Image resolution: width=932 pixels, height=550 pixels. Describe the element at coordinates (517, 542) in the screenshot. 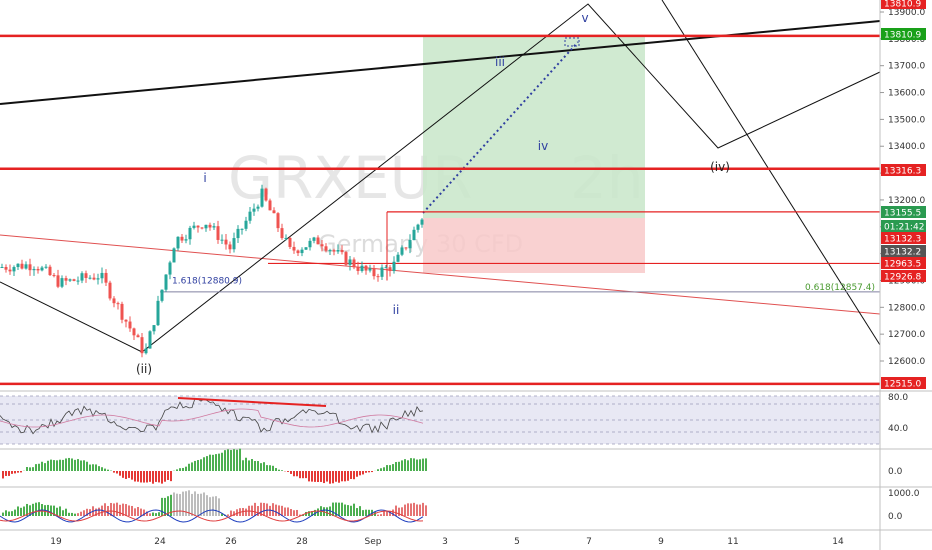

I see `time-tick-label: 5` at that location.